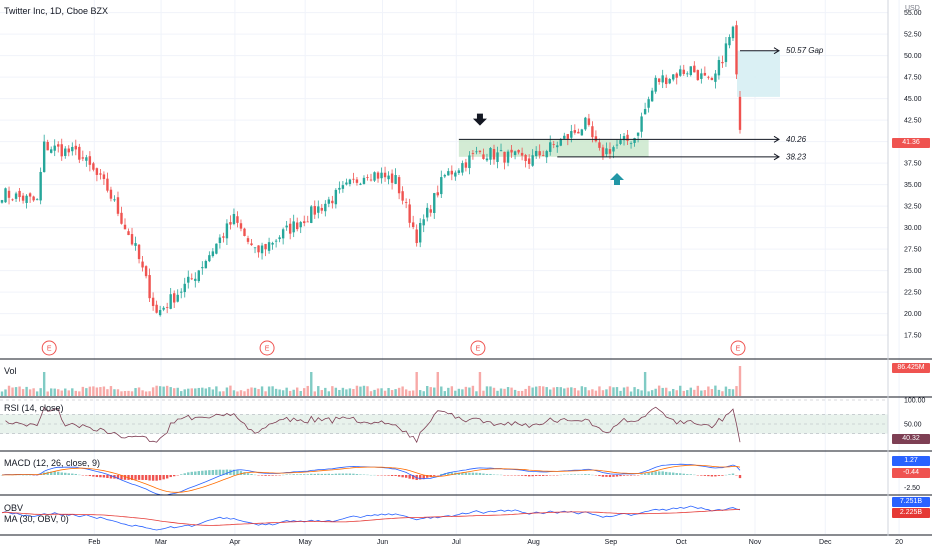 The image size is (932, 550). Describe the element at coordinates (911, 473) in the screenshot. I see `signal-last-tag: -0.44` at that location.